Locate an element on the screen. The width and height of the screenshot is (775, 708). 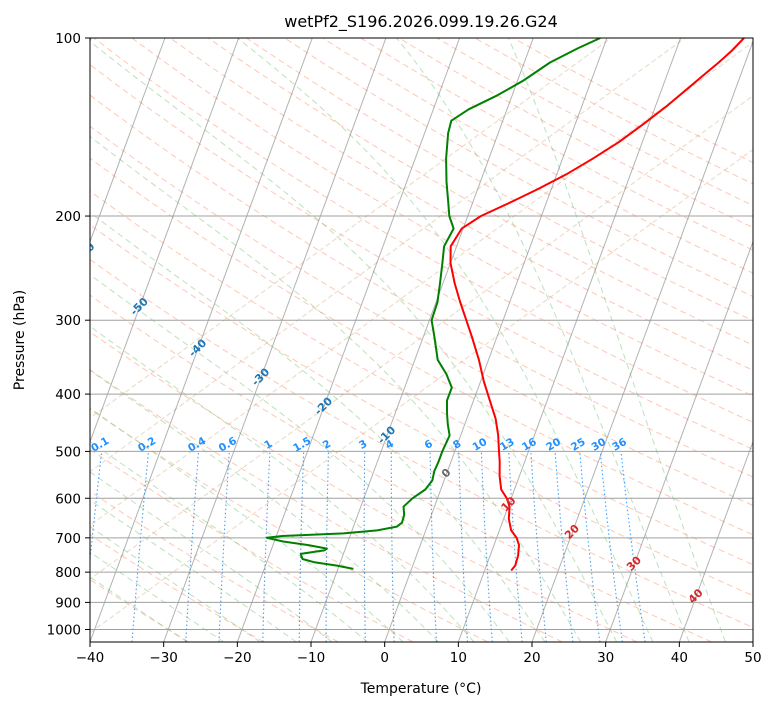
x-tick-label: −40 is located at coordinates (90, 658).